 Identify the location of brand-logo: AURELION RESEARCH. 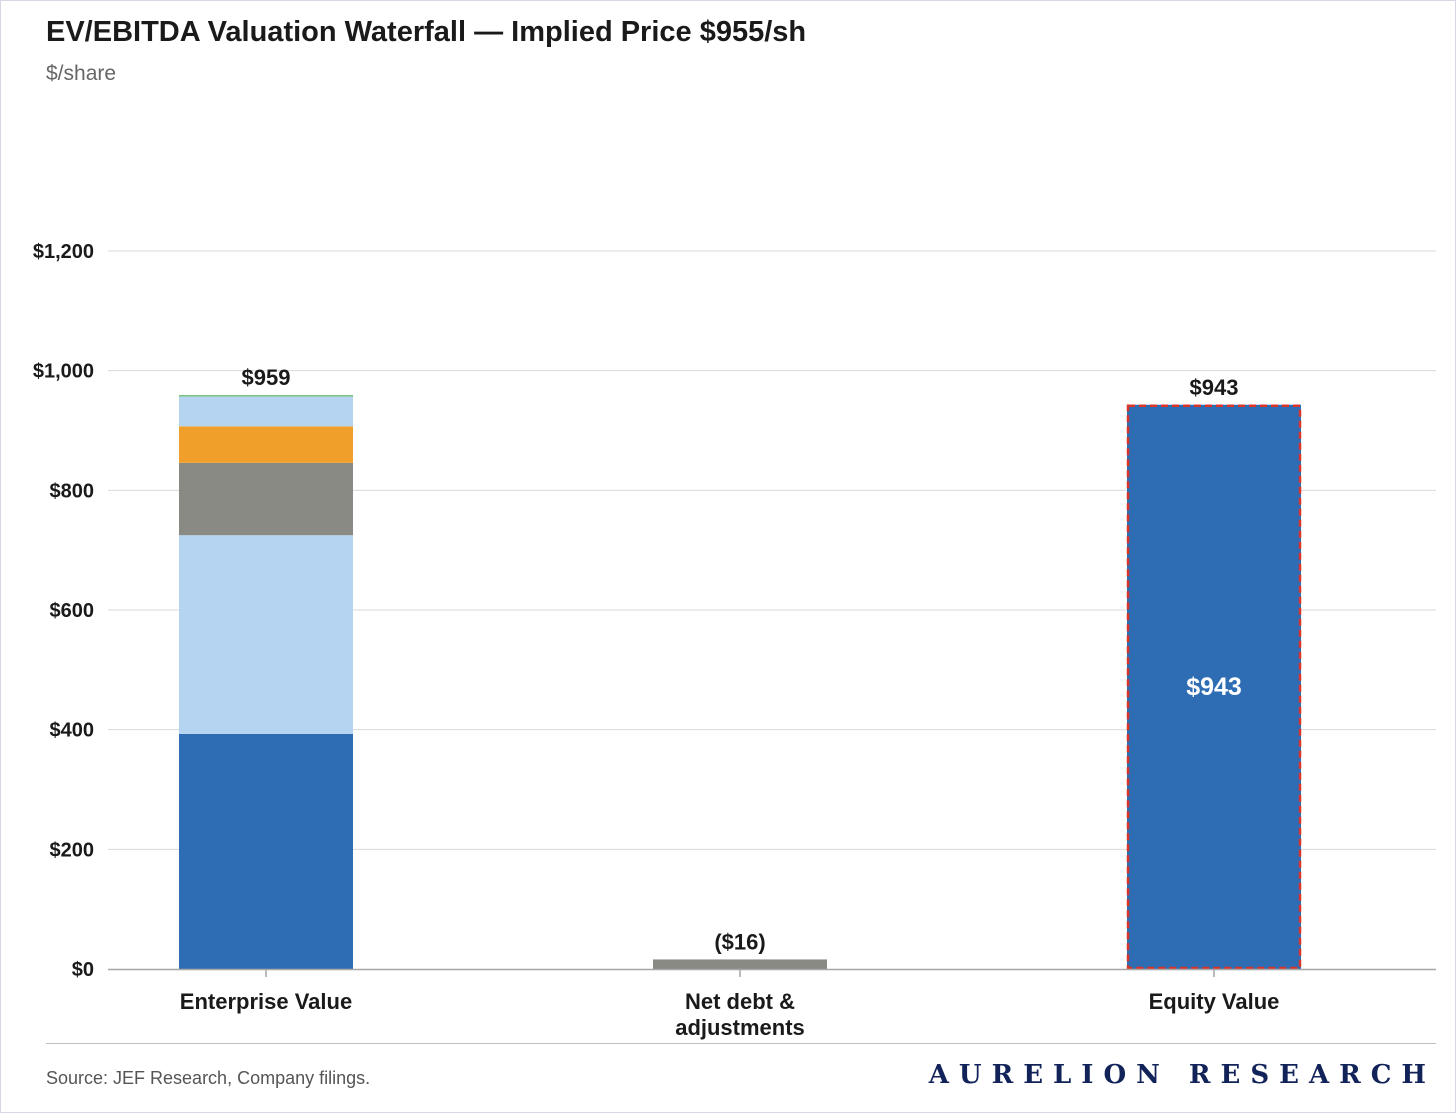
(1182, 1075).